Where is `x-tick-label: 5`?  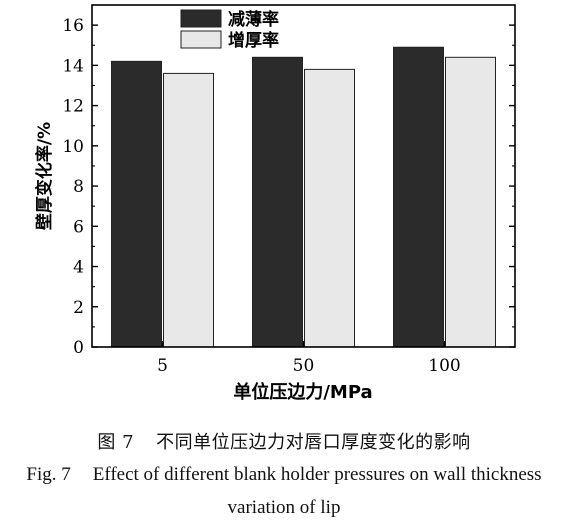
x-tick-label: 5 is located at coordinates (162, 366).